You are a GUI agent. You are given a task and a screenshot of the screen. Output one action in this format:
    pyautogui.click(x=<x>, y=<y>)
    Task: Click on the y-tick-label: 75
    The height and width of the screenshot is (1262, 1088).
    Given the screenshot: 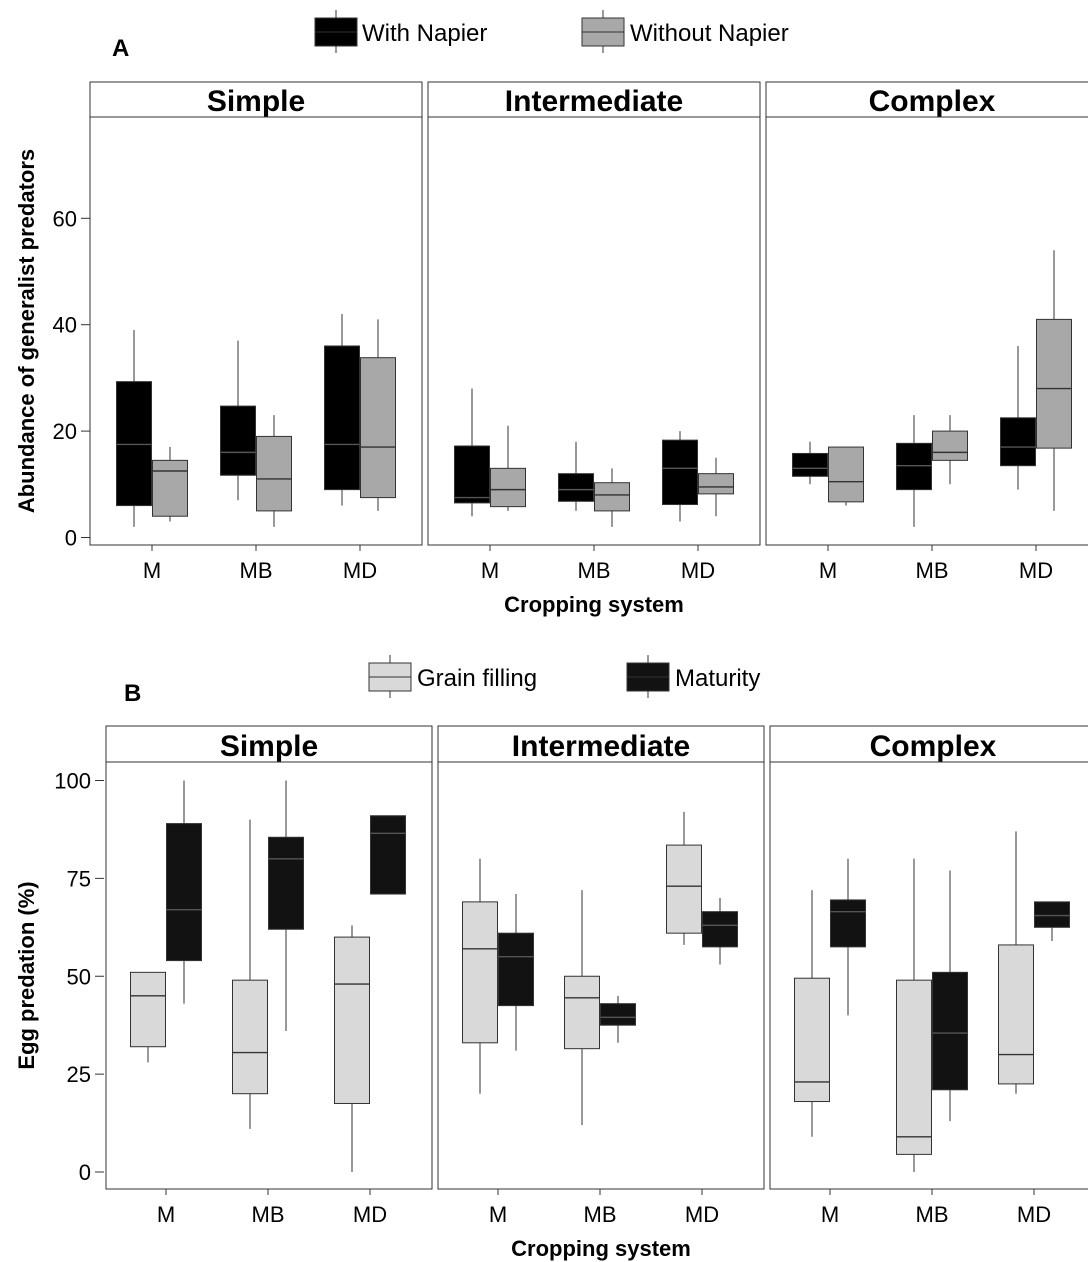 What is the action you would take?
    pyautogui.click(x=79, y=878)
    